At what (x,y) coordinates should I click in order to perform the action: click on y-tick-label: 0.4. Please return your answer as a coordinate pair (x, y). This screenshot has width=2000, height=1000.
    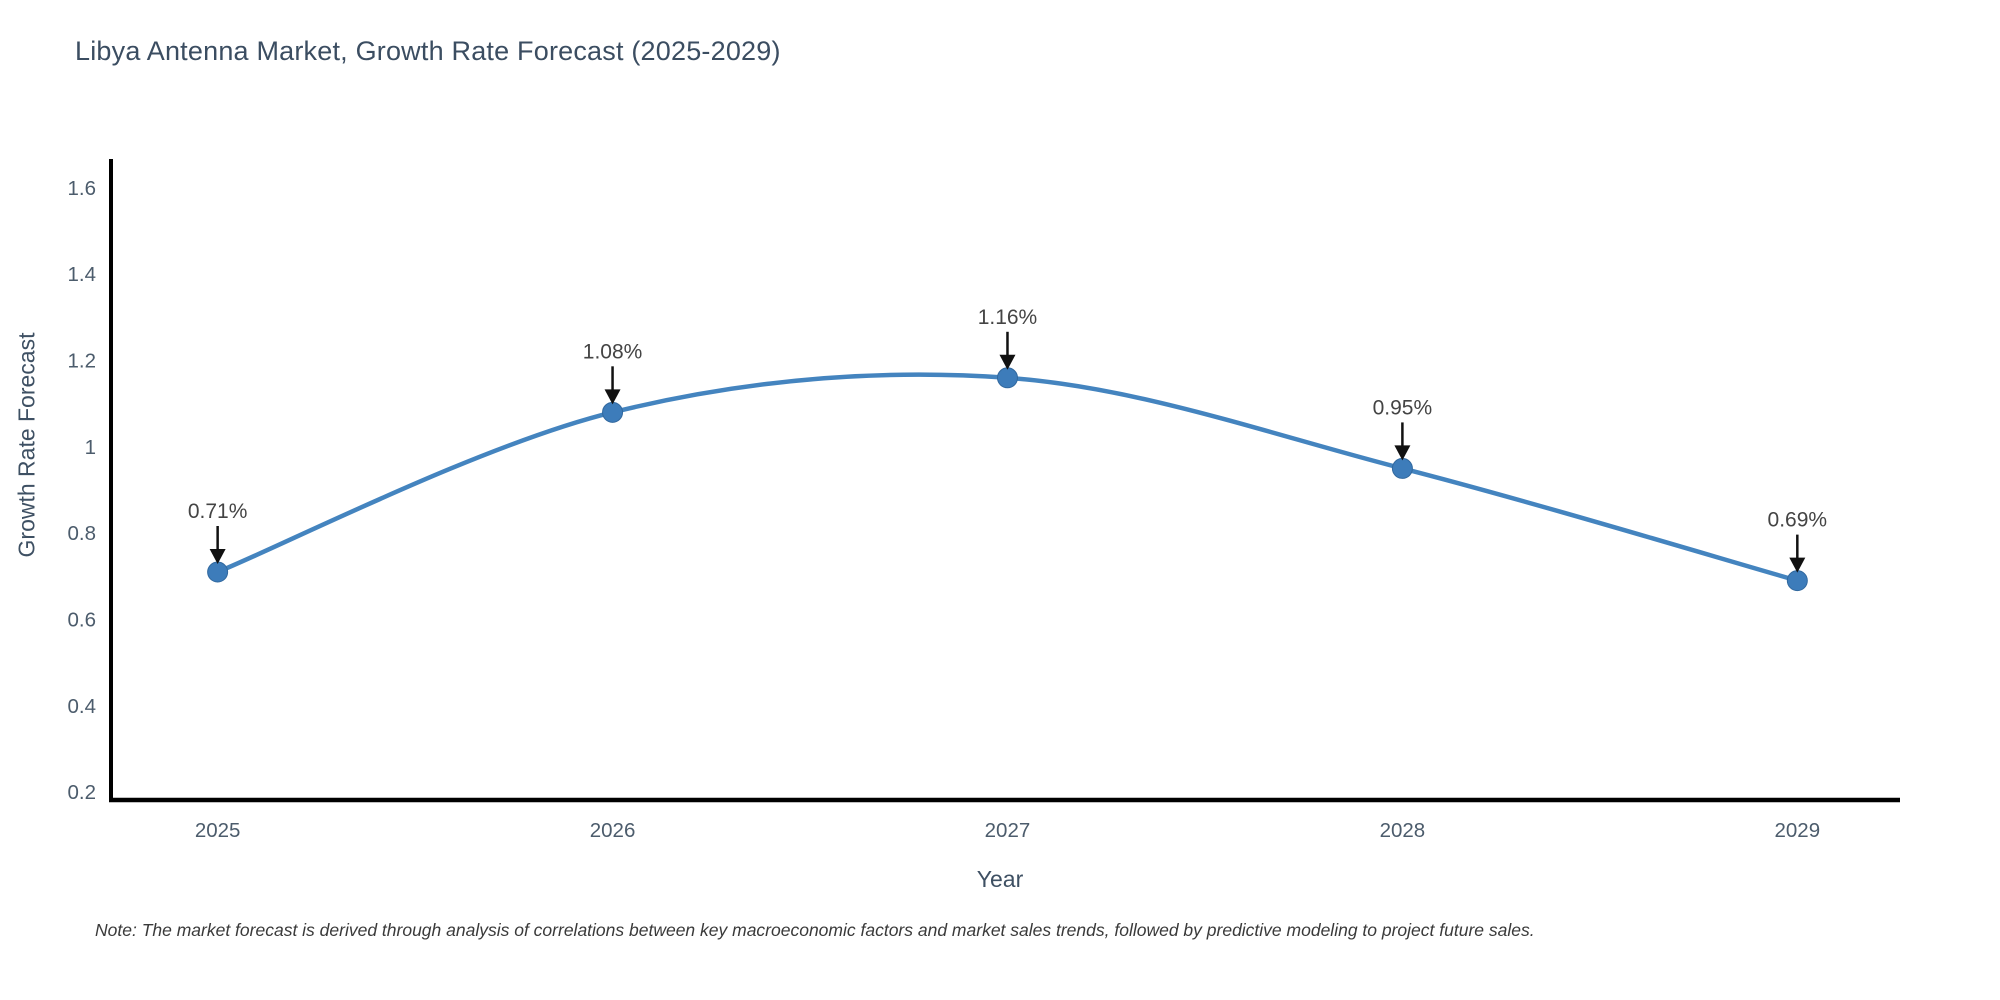
    Looking at the image, I should click on (82, 706).